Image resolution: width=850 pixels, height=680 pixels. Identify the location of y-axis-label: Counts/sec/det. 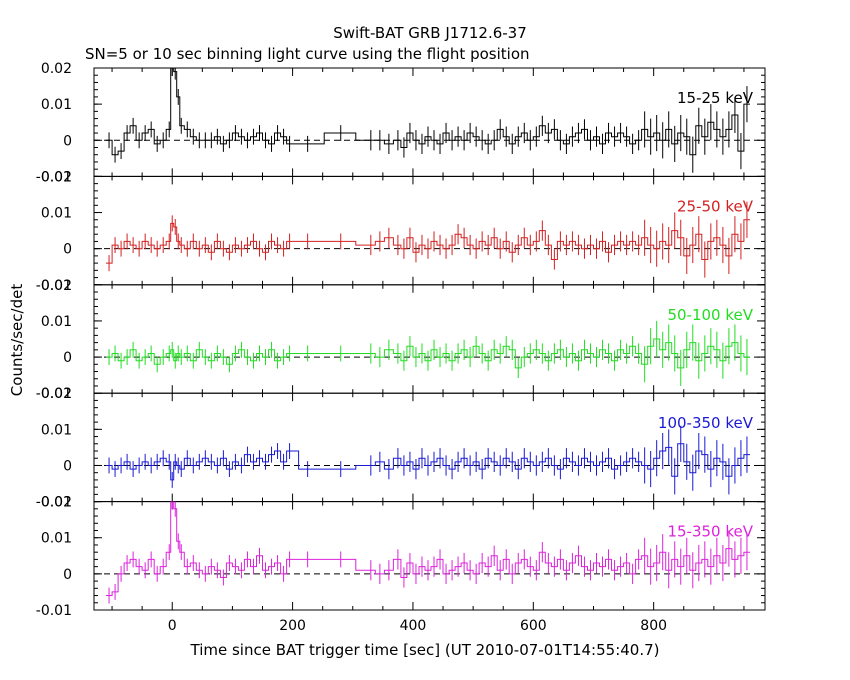
(17, 340).